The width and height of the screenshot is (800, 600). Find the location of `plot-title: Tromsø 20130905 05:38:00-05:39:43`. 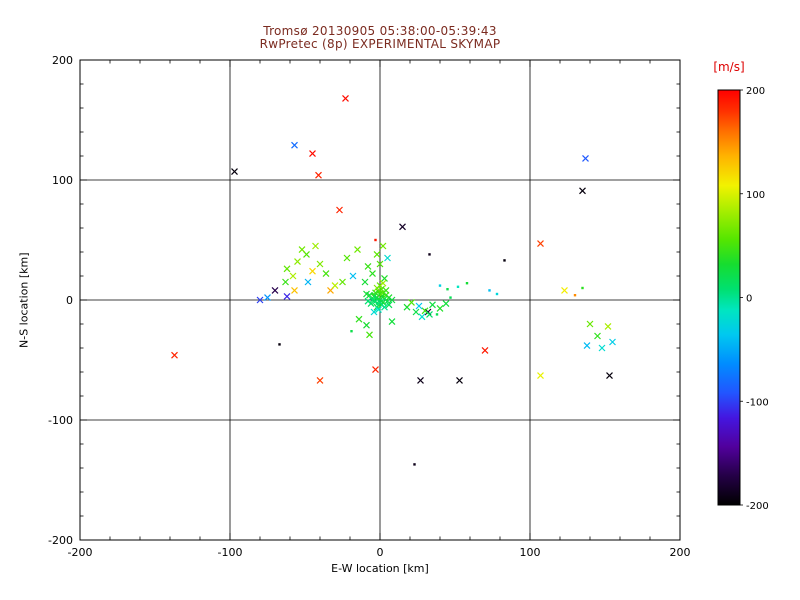

plot-title: Tromsø 20130905 05:38:00-05:39:43 is located at coordinates (380, 31).